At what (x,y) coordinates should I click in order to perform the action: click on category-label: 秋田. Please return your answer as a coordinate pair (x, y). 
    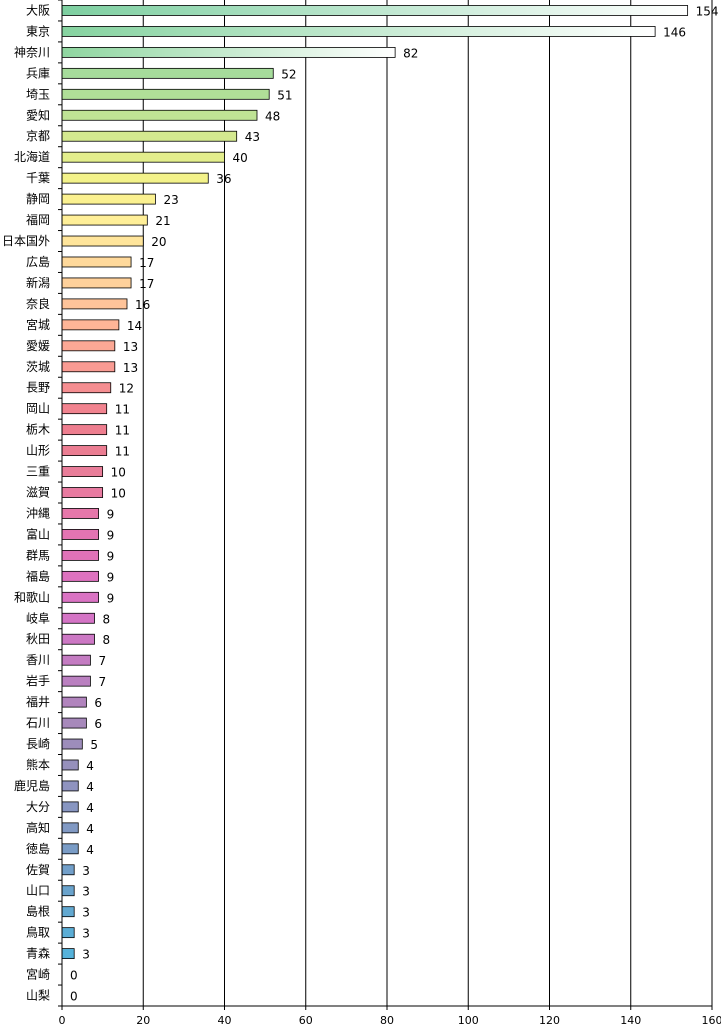
    Looking at the image, I should click on (38, 639).